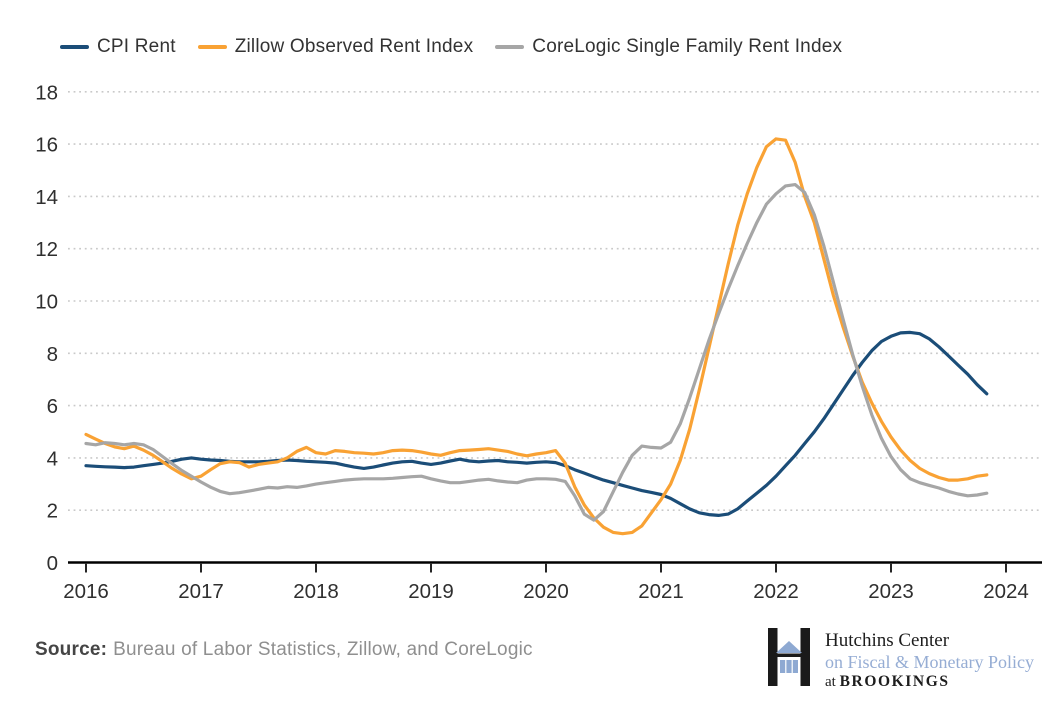  I want to click on brookings-wordmark: BROOKINGS, so click(894, 681).